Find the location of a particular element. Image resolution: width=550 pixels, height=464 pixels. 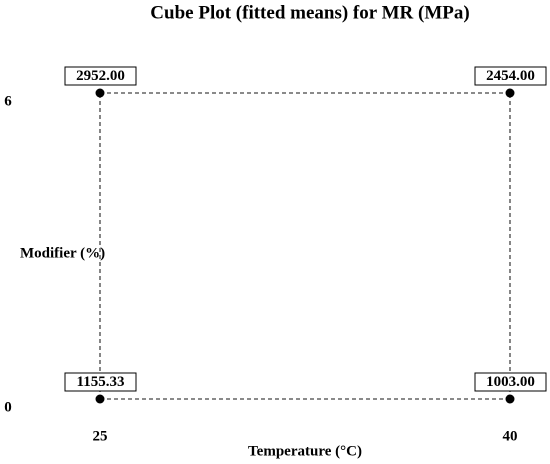

y-tick-label: 6 is located at coordinates (8, 101).